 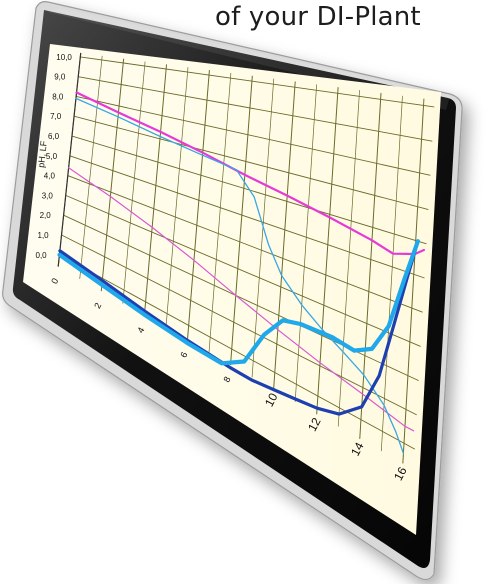 What do you see at coordinates (54, 280) in the screenshot?
I see `x-tick-label: 0` at bounding box center [54, 280].